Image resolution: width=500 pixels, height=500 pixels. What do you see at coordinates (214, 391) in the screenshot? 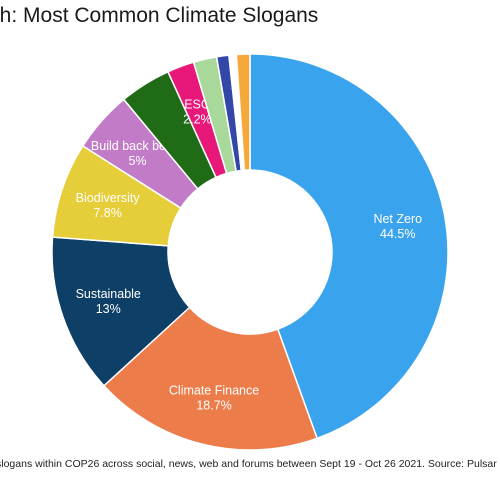
I see `slice-label-climate-finance: Climate Finance` at bounding box center [214, 391].